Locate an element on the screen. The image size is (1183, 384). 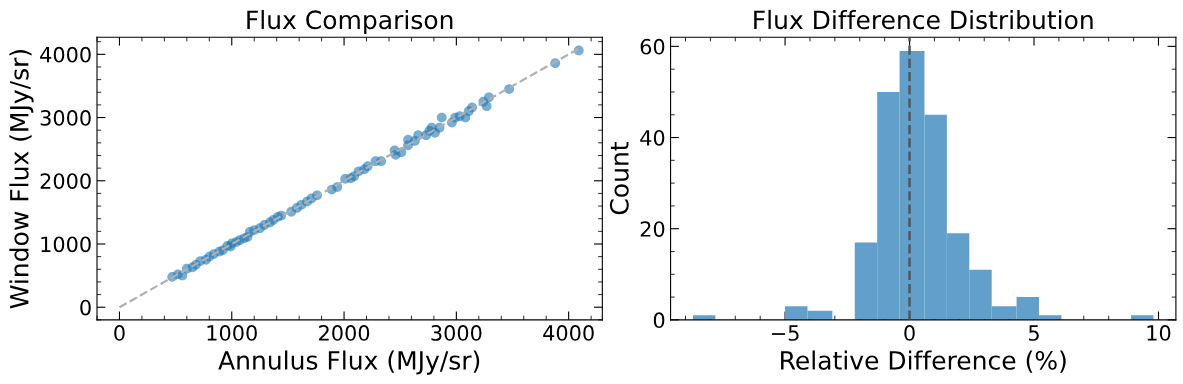
y-axis-title: Window Flux (MJy/sr) is located at coordinates (21, 179).